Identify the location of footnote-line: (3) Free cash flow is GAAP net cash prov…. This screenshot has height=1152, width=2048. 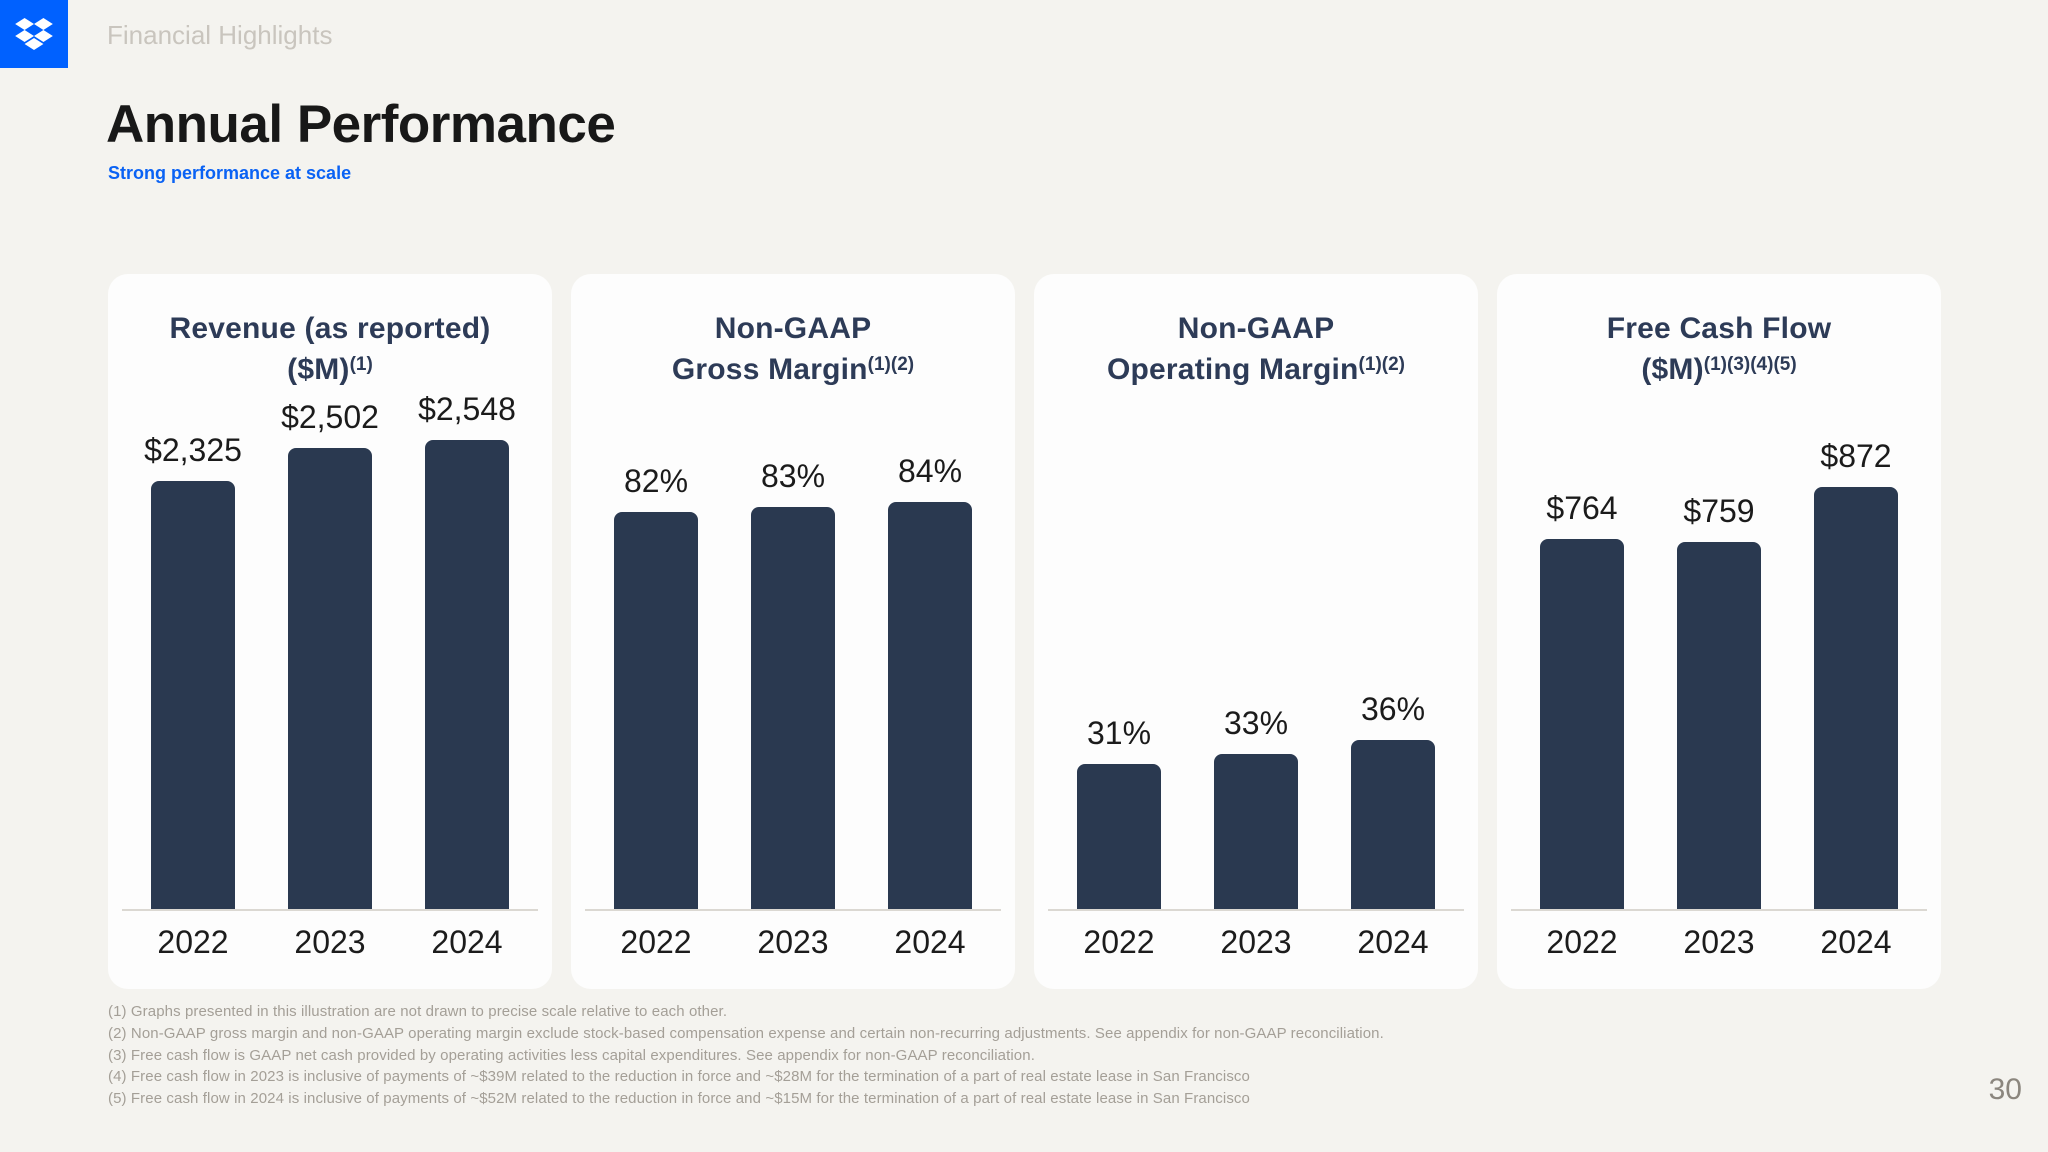
(571, 1055).